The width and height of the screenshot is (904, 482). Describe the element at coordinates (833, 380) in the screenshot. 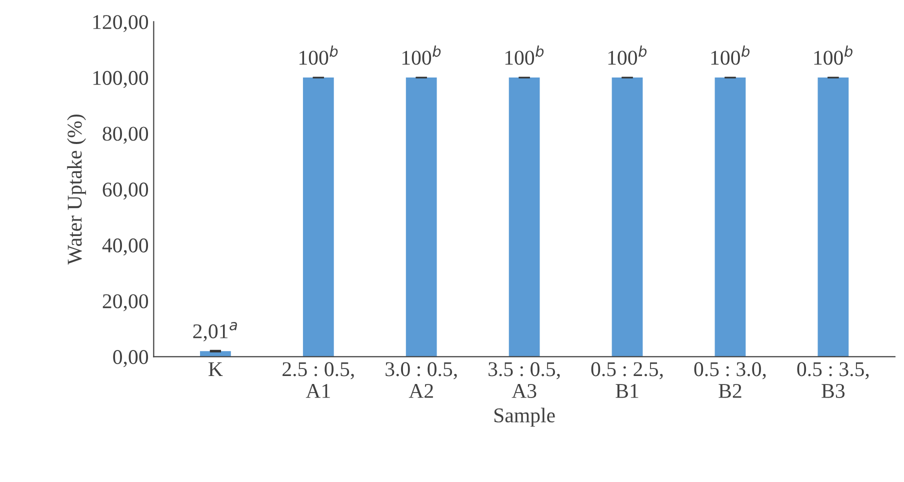

I see `x-tick-label: 0.5 : 3.5, B3` at that location.